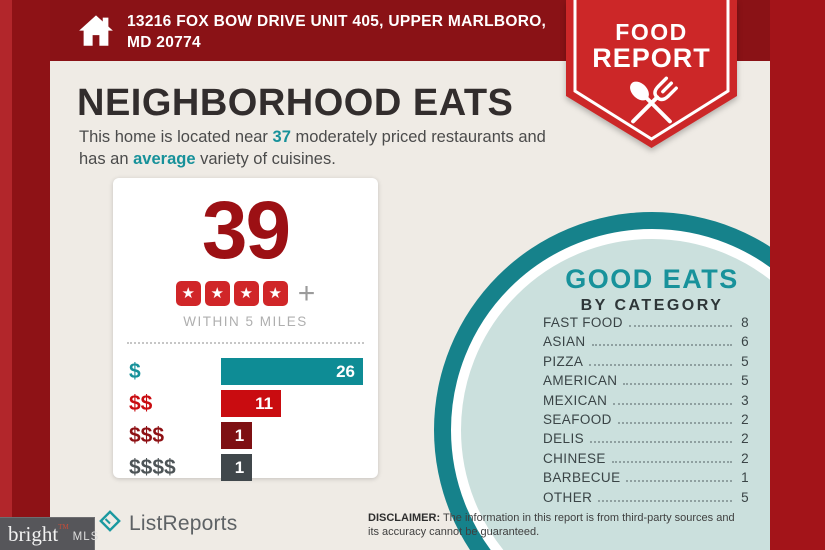  I want to click on list-item: FAST FOOD 8, so click(646, 324).